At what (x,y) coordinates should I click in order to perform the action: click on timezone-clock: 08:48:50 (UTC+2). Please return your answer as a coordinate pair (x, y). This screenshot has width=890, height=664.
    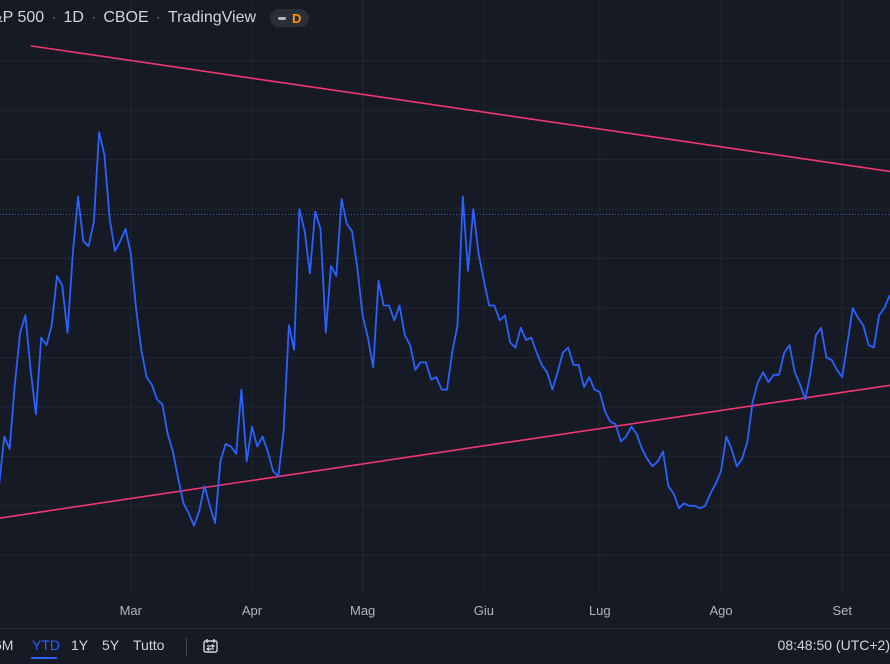
    Looking at the image, I should click on (833, 645).